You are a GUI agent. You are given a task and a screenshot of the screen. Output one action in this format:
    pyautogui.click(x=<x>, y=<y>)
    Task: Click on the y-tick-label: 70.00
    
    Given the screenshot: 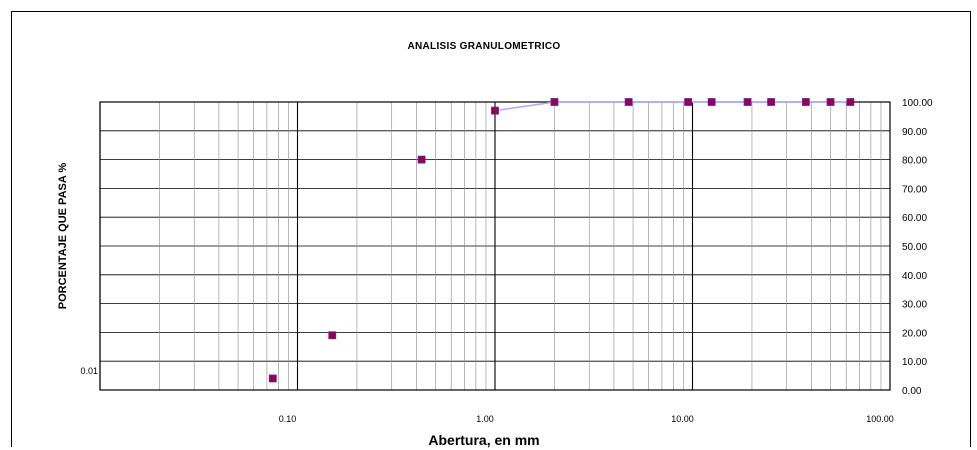 What is the action you would take?
    pyautogui.click(x=914, y=189)
    